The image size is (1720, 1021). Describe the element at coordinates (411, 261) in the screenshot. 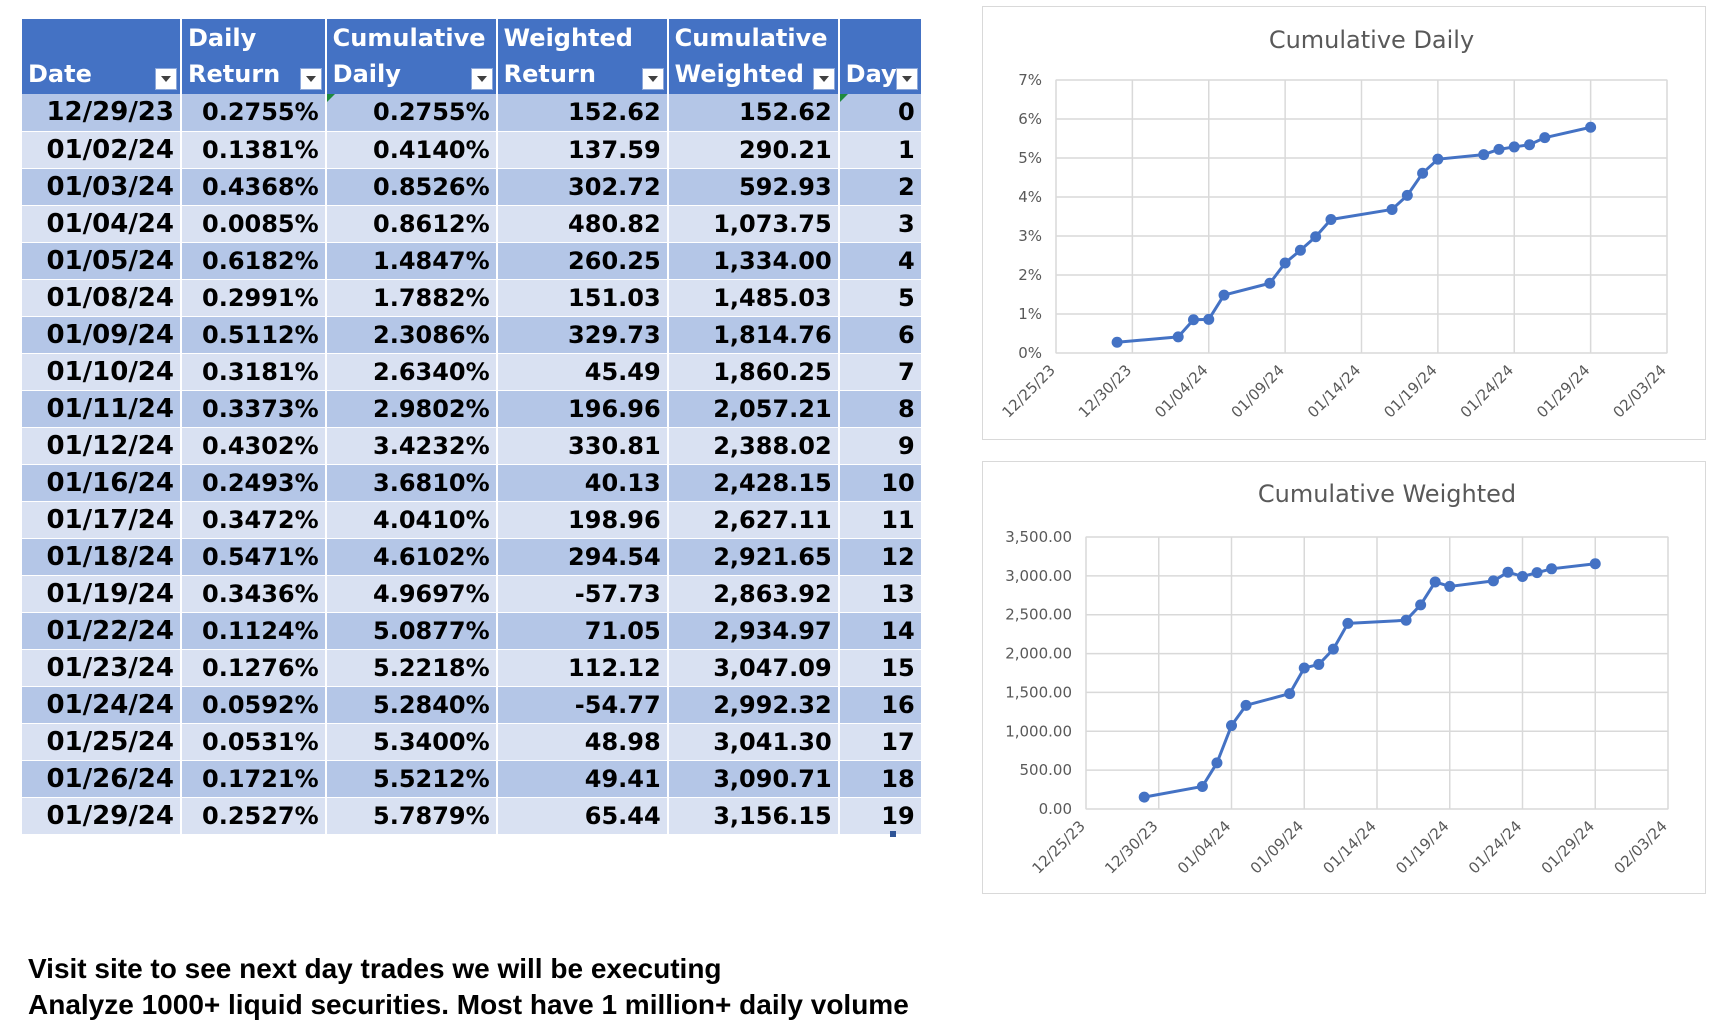

I see `cell-cumulative-daily: 1.4847%` at that location.